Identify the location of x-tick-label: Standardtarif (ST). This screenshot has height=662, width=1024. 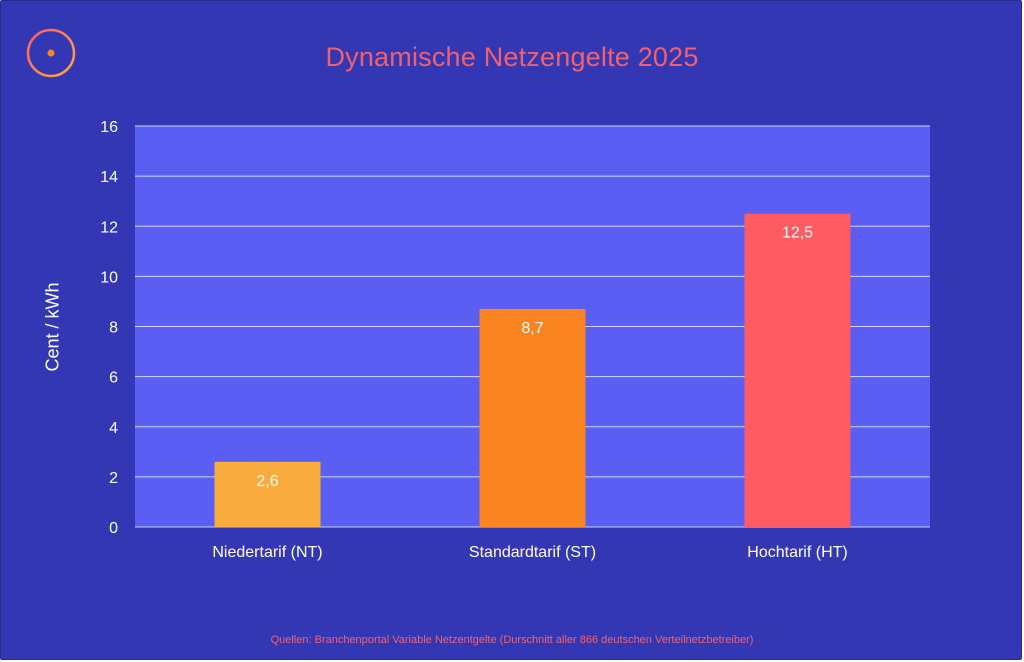
(532, 552).